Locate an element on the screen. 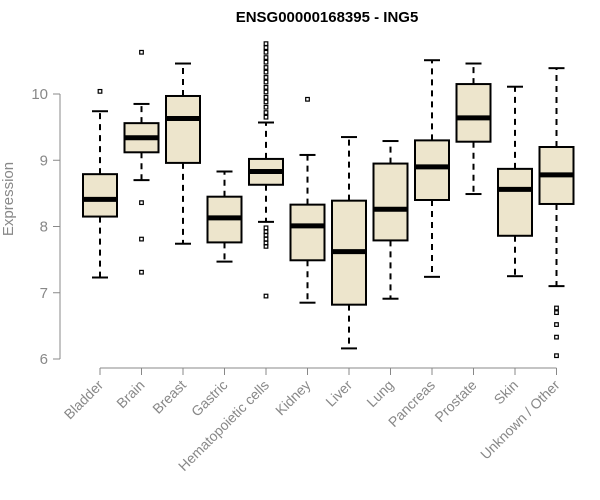  x-tick-label: Lung is located at coordinates (379, 393).